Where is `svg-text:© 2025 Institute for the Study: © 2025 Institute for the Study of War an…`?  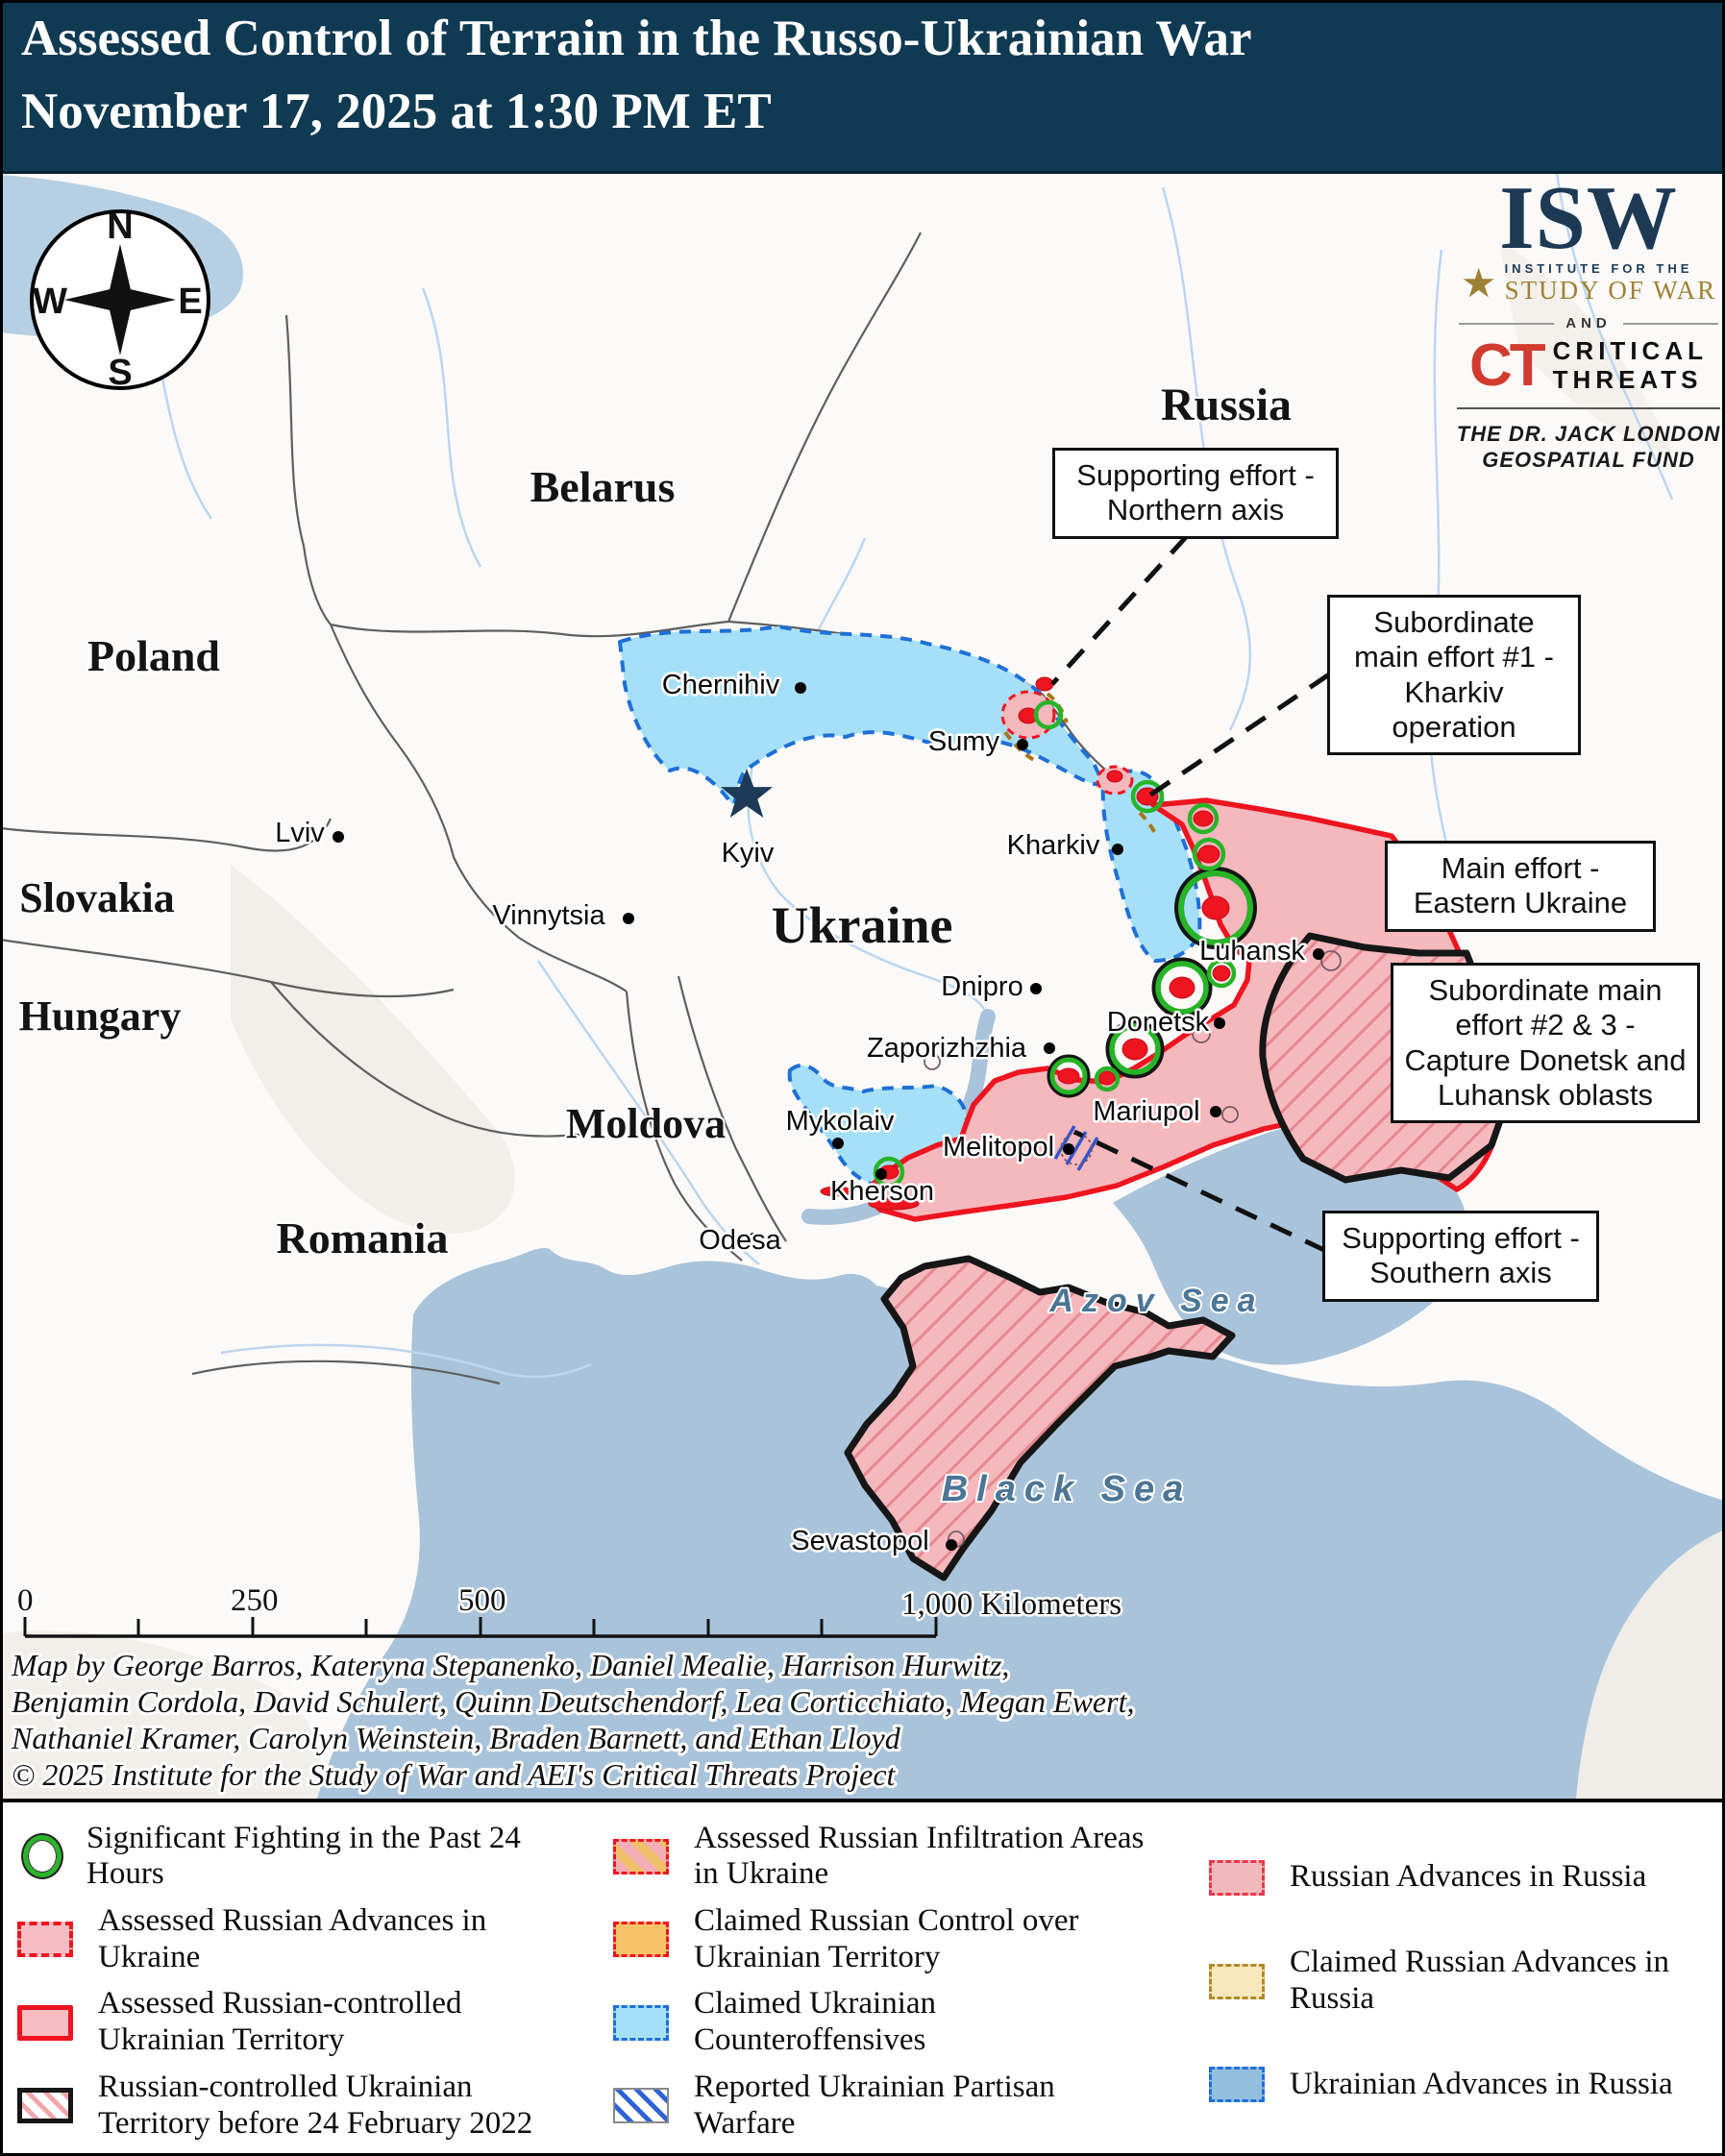
svg-text:© 2025 Institute for the Study: © 2025 Institute for the Study of War an… is located at coordinates (454, 1775).